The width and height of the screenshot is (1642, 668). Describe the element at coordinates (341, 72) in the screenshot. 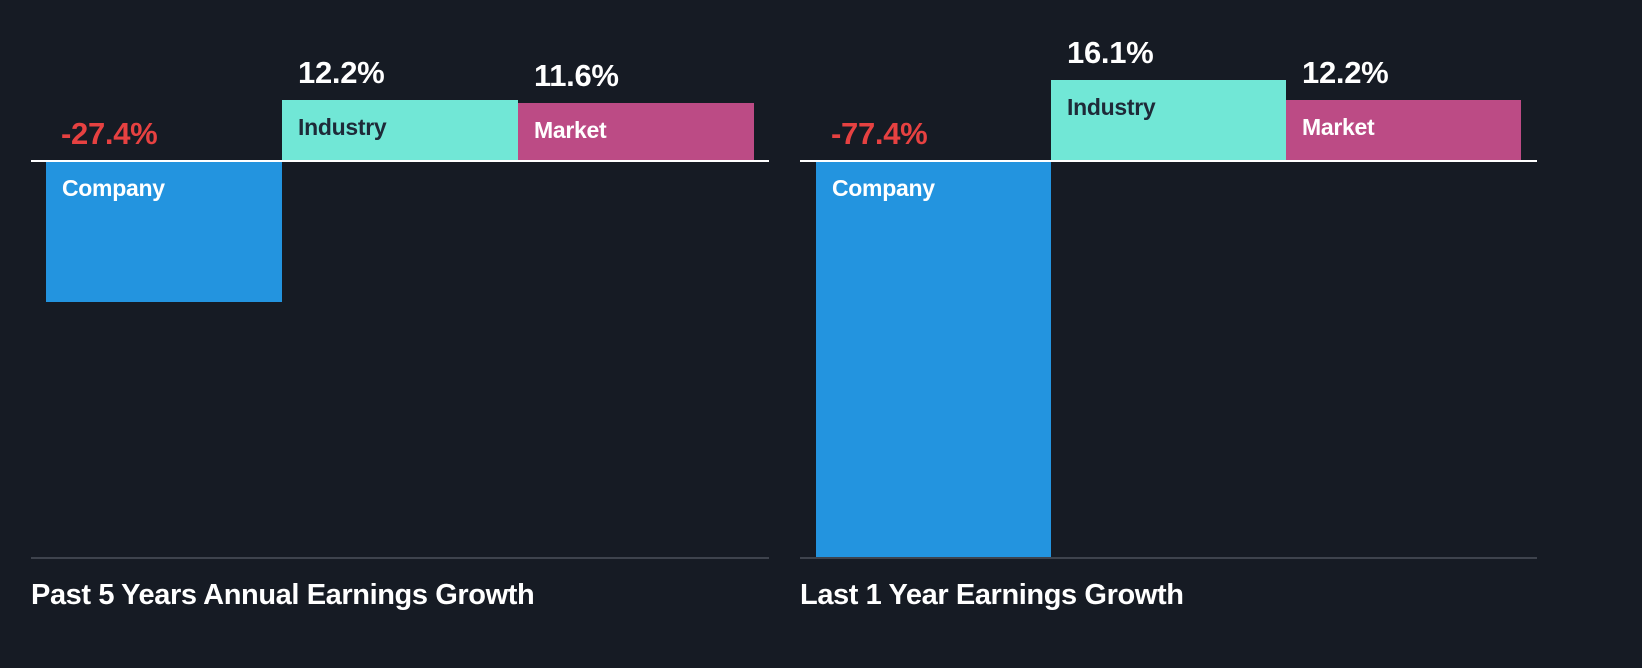

I see `value-industry: 12.2%` at that location.